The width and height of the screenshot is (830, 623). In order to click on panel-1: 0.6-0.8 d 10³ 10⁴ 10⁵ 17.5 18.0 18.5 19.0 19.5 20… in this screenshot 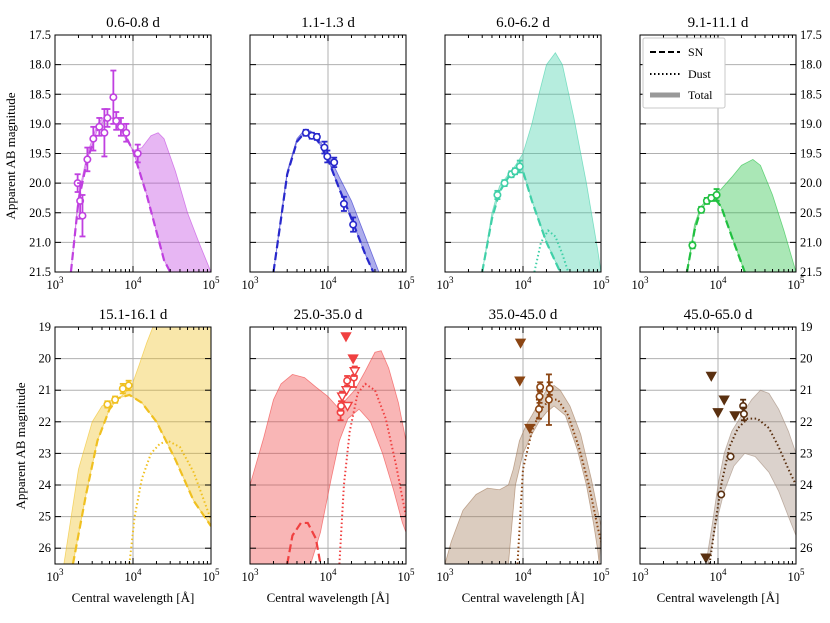, I will do `click(124, 153)`.